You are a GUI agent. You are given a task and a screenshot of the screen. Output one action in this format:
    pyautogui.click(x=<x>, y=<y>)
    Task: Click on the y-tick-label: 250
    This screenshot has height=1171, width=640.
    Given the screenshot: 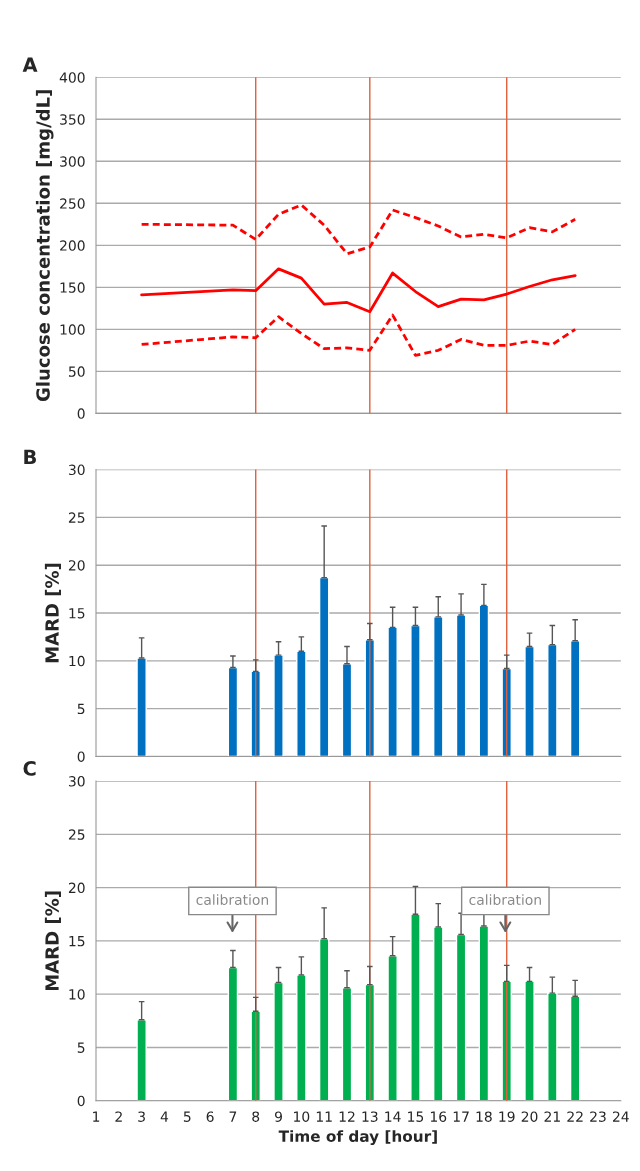 What is the action you would take?
    pyautogui.click(x=72, y=203)
    